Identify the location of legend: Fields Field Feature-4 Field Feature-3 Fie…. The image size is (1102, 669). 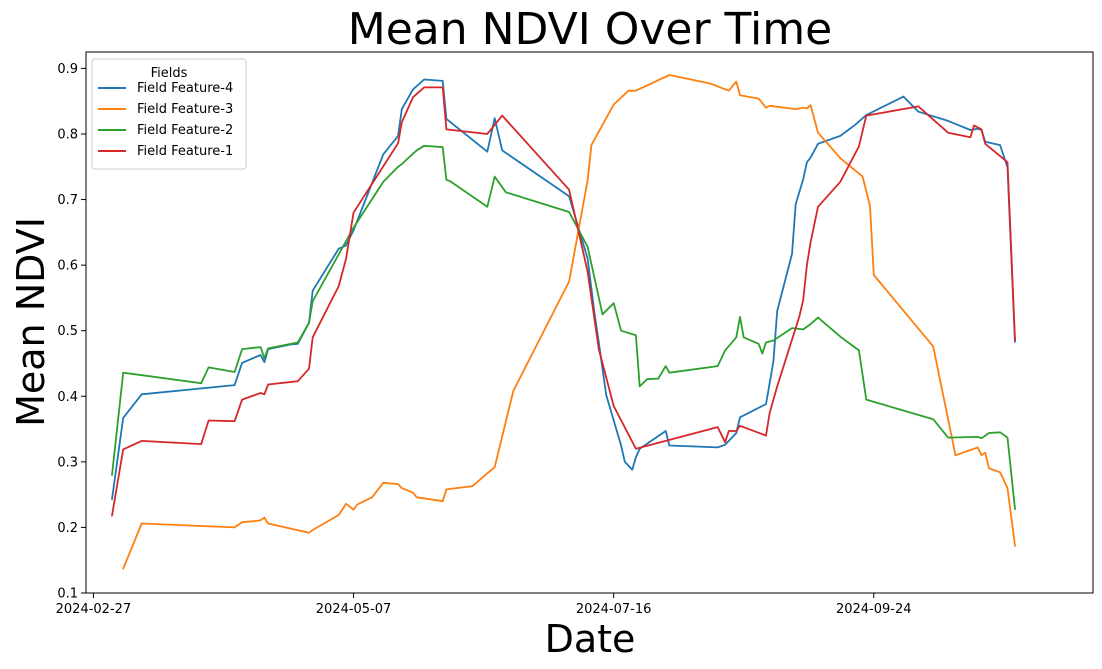
(169, 114).